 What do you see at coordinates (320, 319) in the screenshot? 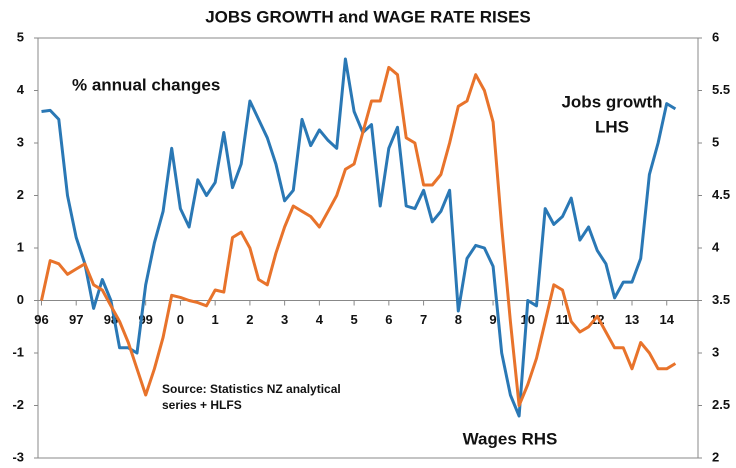
I see `x-tick-label: 4` at bounding box center [320, 319].